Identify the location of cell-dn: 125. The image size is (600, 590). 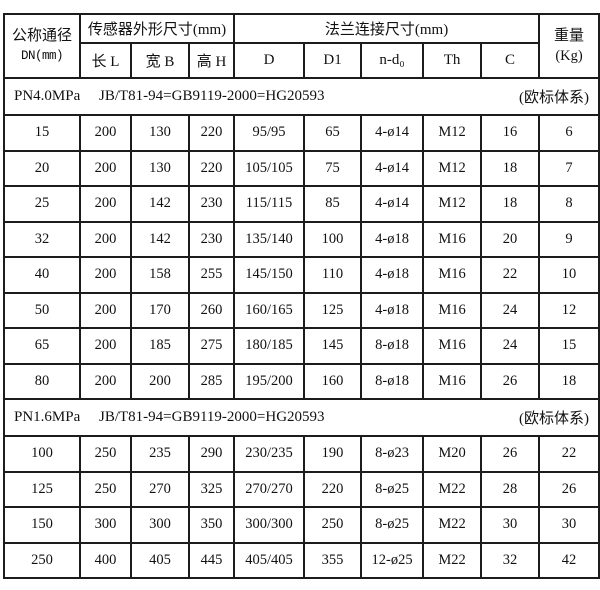
(42, 489).